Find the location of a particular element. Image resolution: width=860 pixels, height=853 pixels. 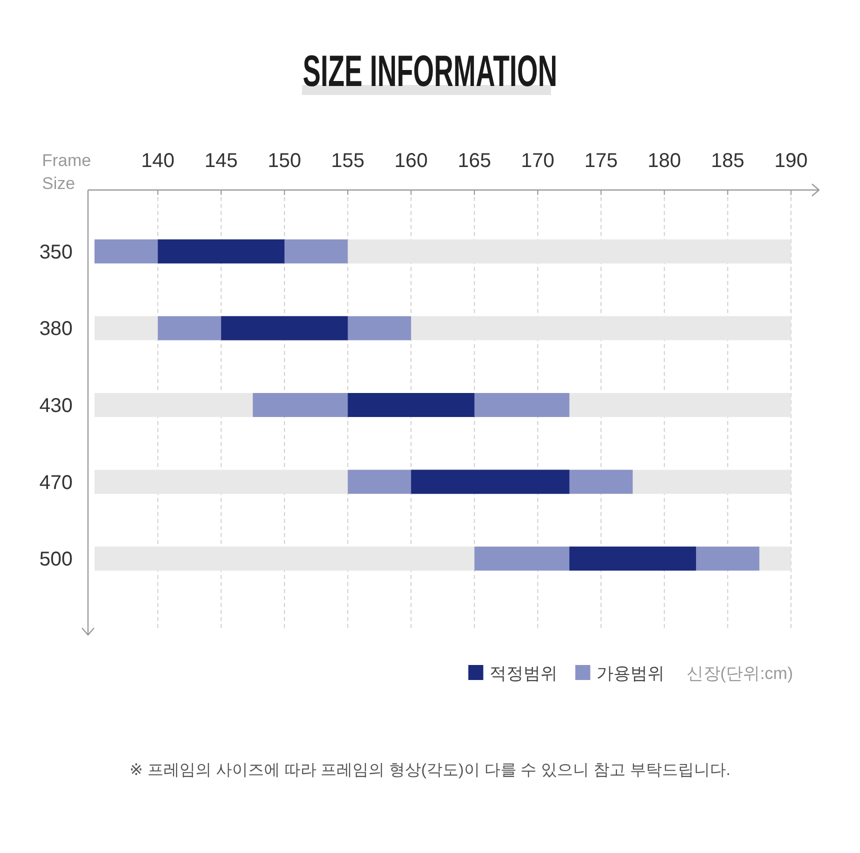

y-tick-label: 380 is located at coordinates (56, 329).